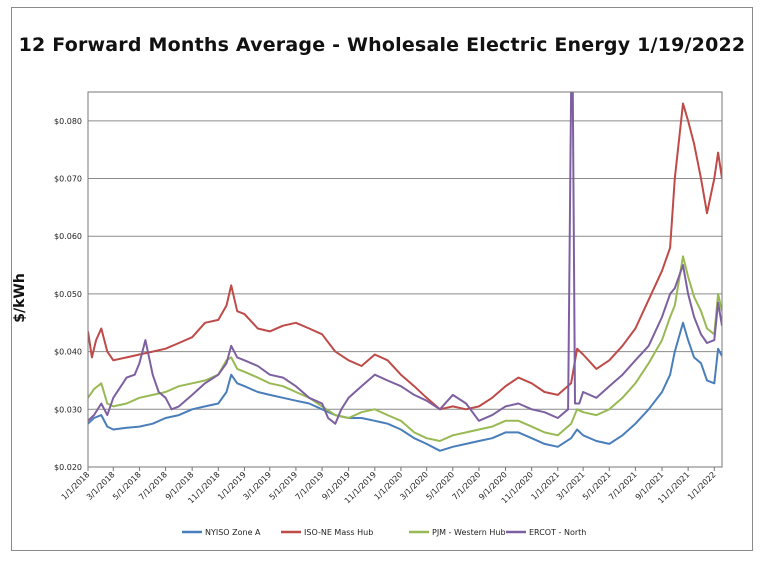 The height and width of the screenshot is (561, 764). I want to click on y-tick-label: $0.060, so click(68, 236).